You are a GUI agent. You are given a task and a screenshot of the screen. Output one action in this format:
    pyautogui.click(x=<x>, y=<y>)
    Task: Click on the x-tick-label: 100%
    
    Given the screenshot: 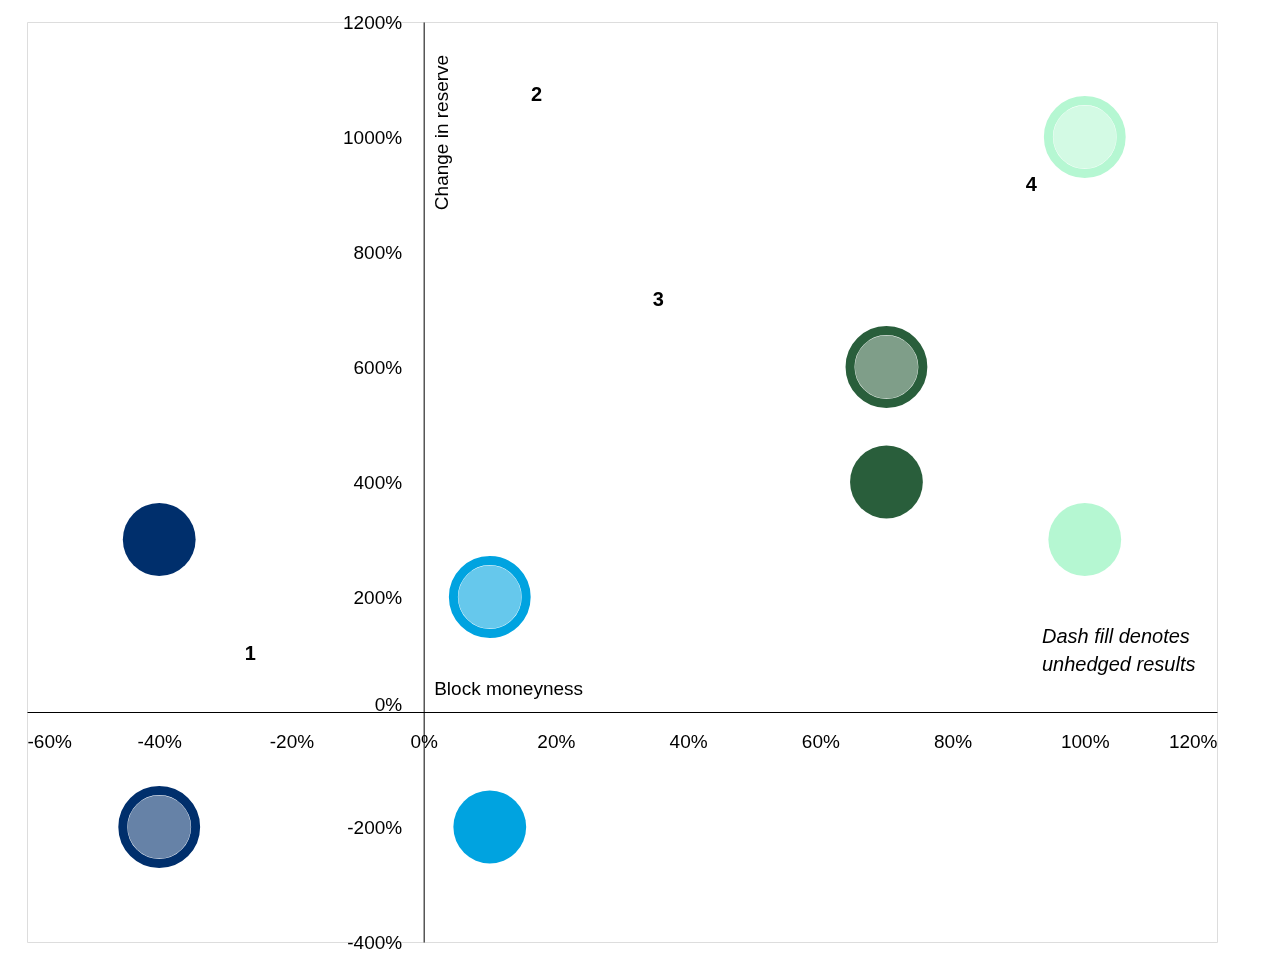 What is the action you would take?
    pyautogui.click(x=1085, y=741)
    